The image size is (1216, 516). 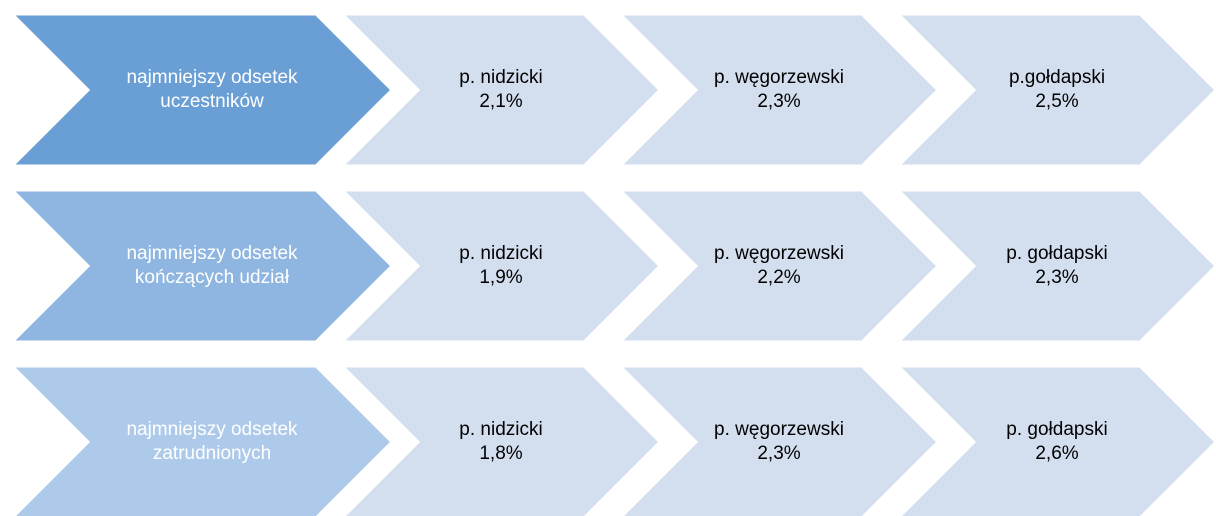 What do you see at coordinates (1056, 101) in the screenshot?
I see `item-value: 2,5%` at bounding box center [1056, 101].